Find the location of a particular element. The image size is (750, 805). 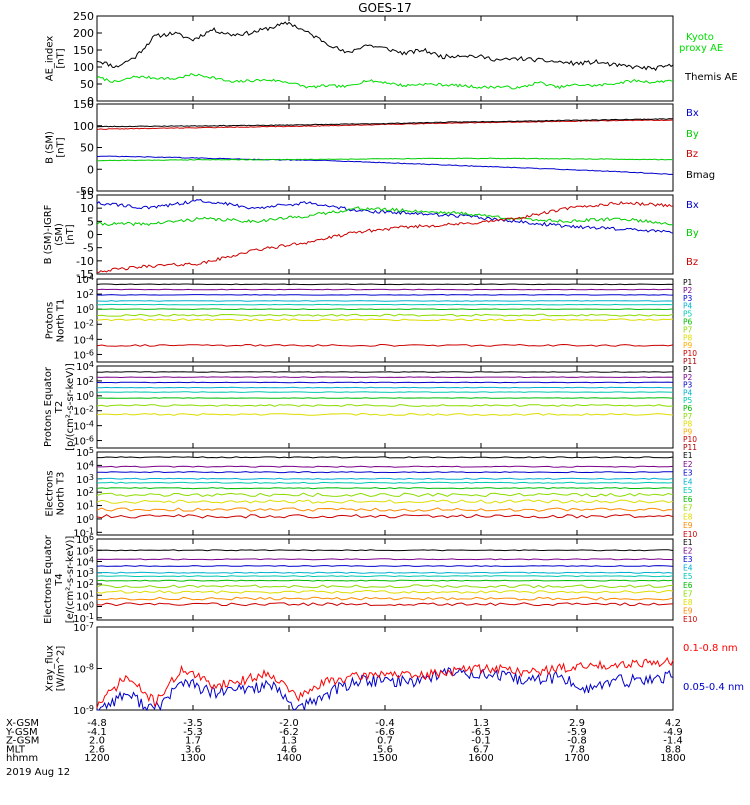

plot-title: GOES-17 is located at coordinates (385, 8).